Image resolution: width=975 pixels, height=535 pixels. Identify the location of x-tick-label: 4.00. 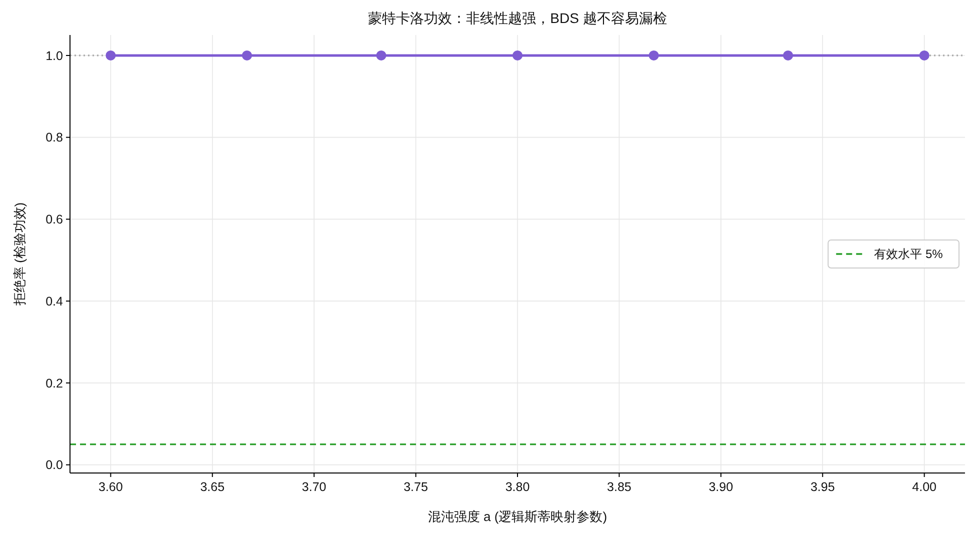
(924, 487).